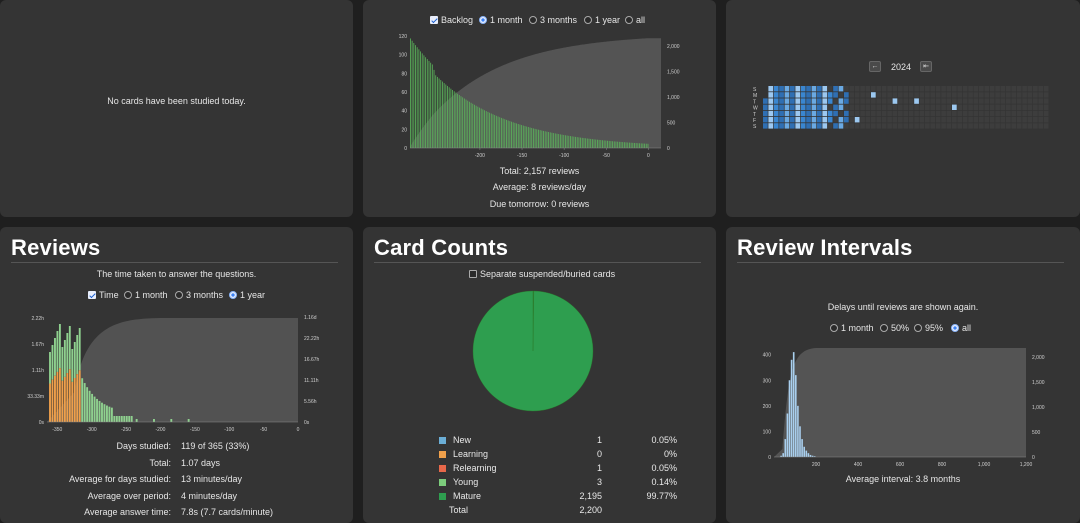 The height and width of the screenshot is (523, 1080). Describe the element at coordinates (501, 20) in the screenshot. I see `range-1-month: 1 month` at that location.